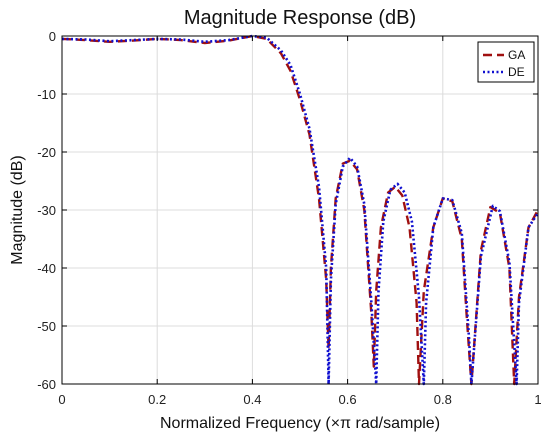  I want to click on x-tick-label: 1, so click(537, 399).